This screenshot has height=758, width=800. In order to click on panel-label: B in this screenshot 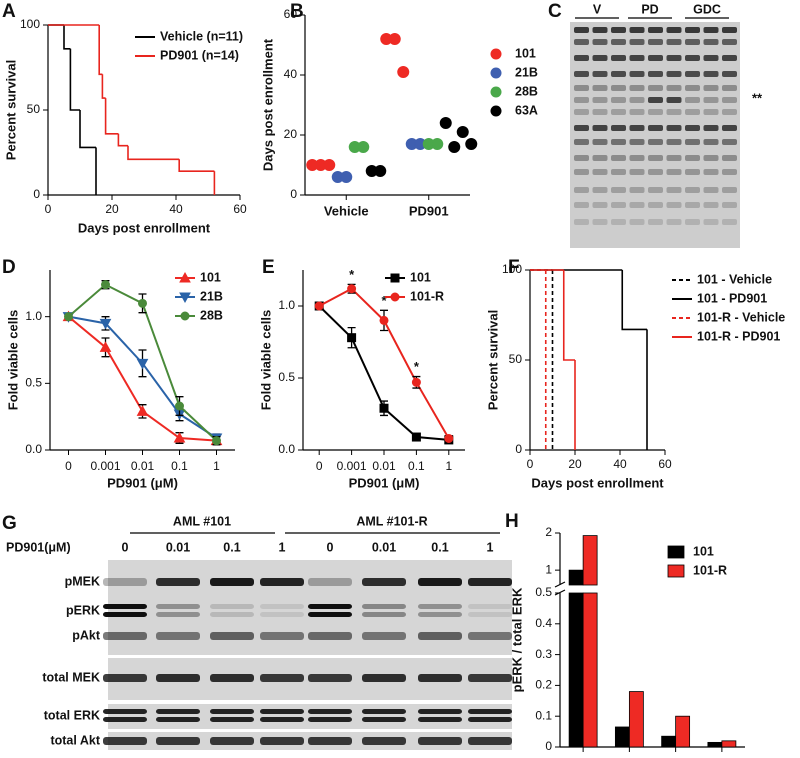, I will do `click(297, 11)`.